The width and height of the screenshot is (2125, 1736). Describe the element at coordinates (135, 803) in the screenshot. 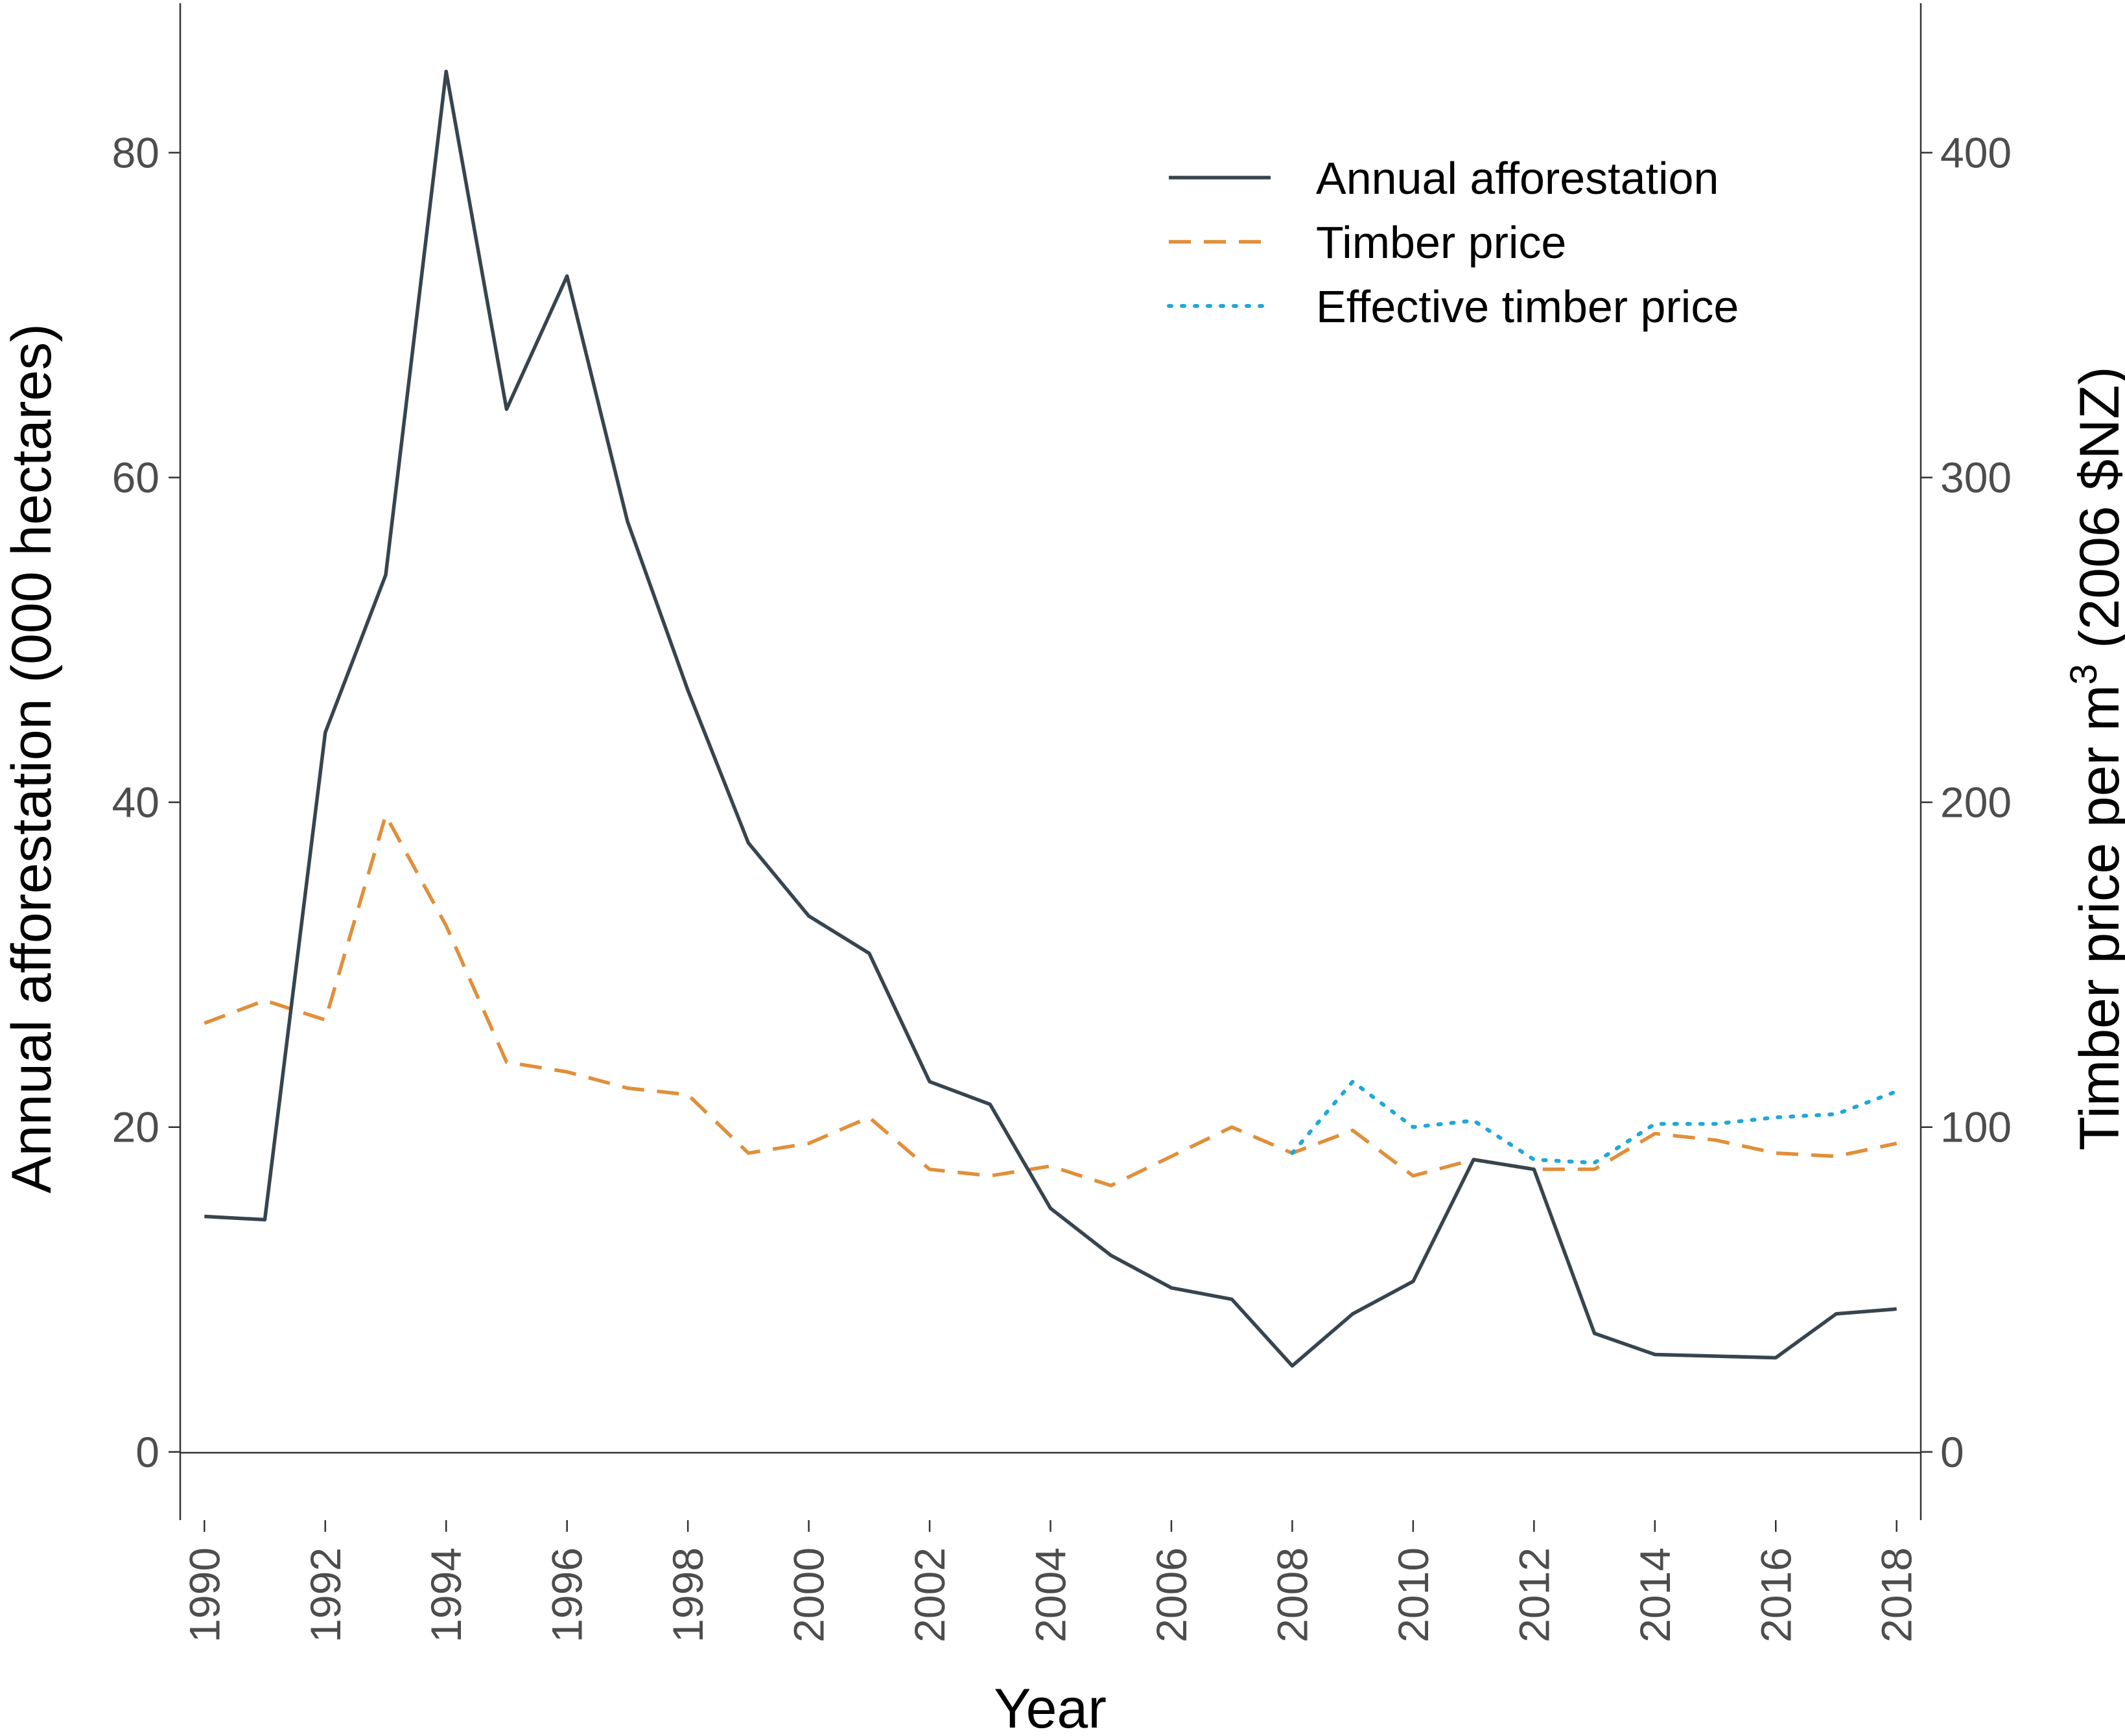

I see `left-y-tick-label: 40` at that location.